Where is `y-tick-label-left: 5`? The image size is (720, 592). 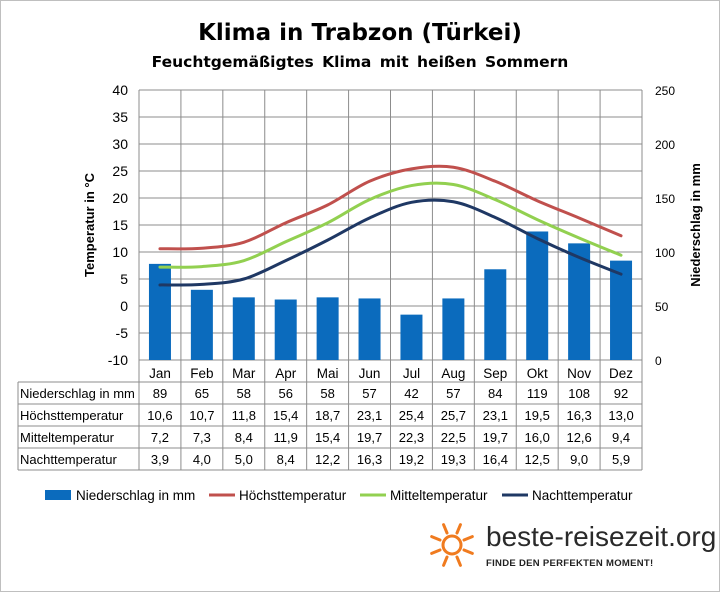
y-tick-label-left: 5 is located at coordinates (124, 279).